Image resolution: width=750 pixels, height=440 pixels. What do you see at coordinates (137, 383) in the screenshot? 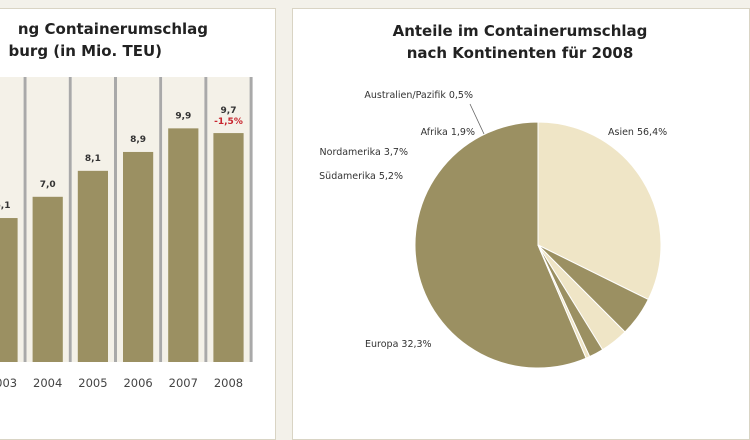
I see `year-tick-label: 2006` at bounding box center [137, 383].